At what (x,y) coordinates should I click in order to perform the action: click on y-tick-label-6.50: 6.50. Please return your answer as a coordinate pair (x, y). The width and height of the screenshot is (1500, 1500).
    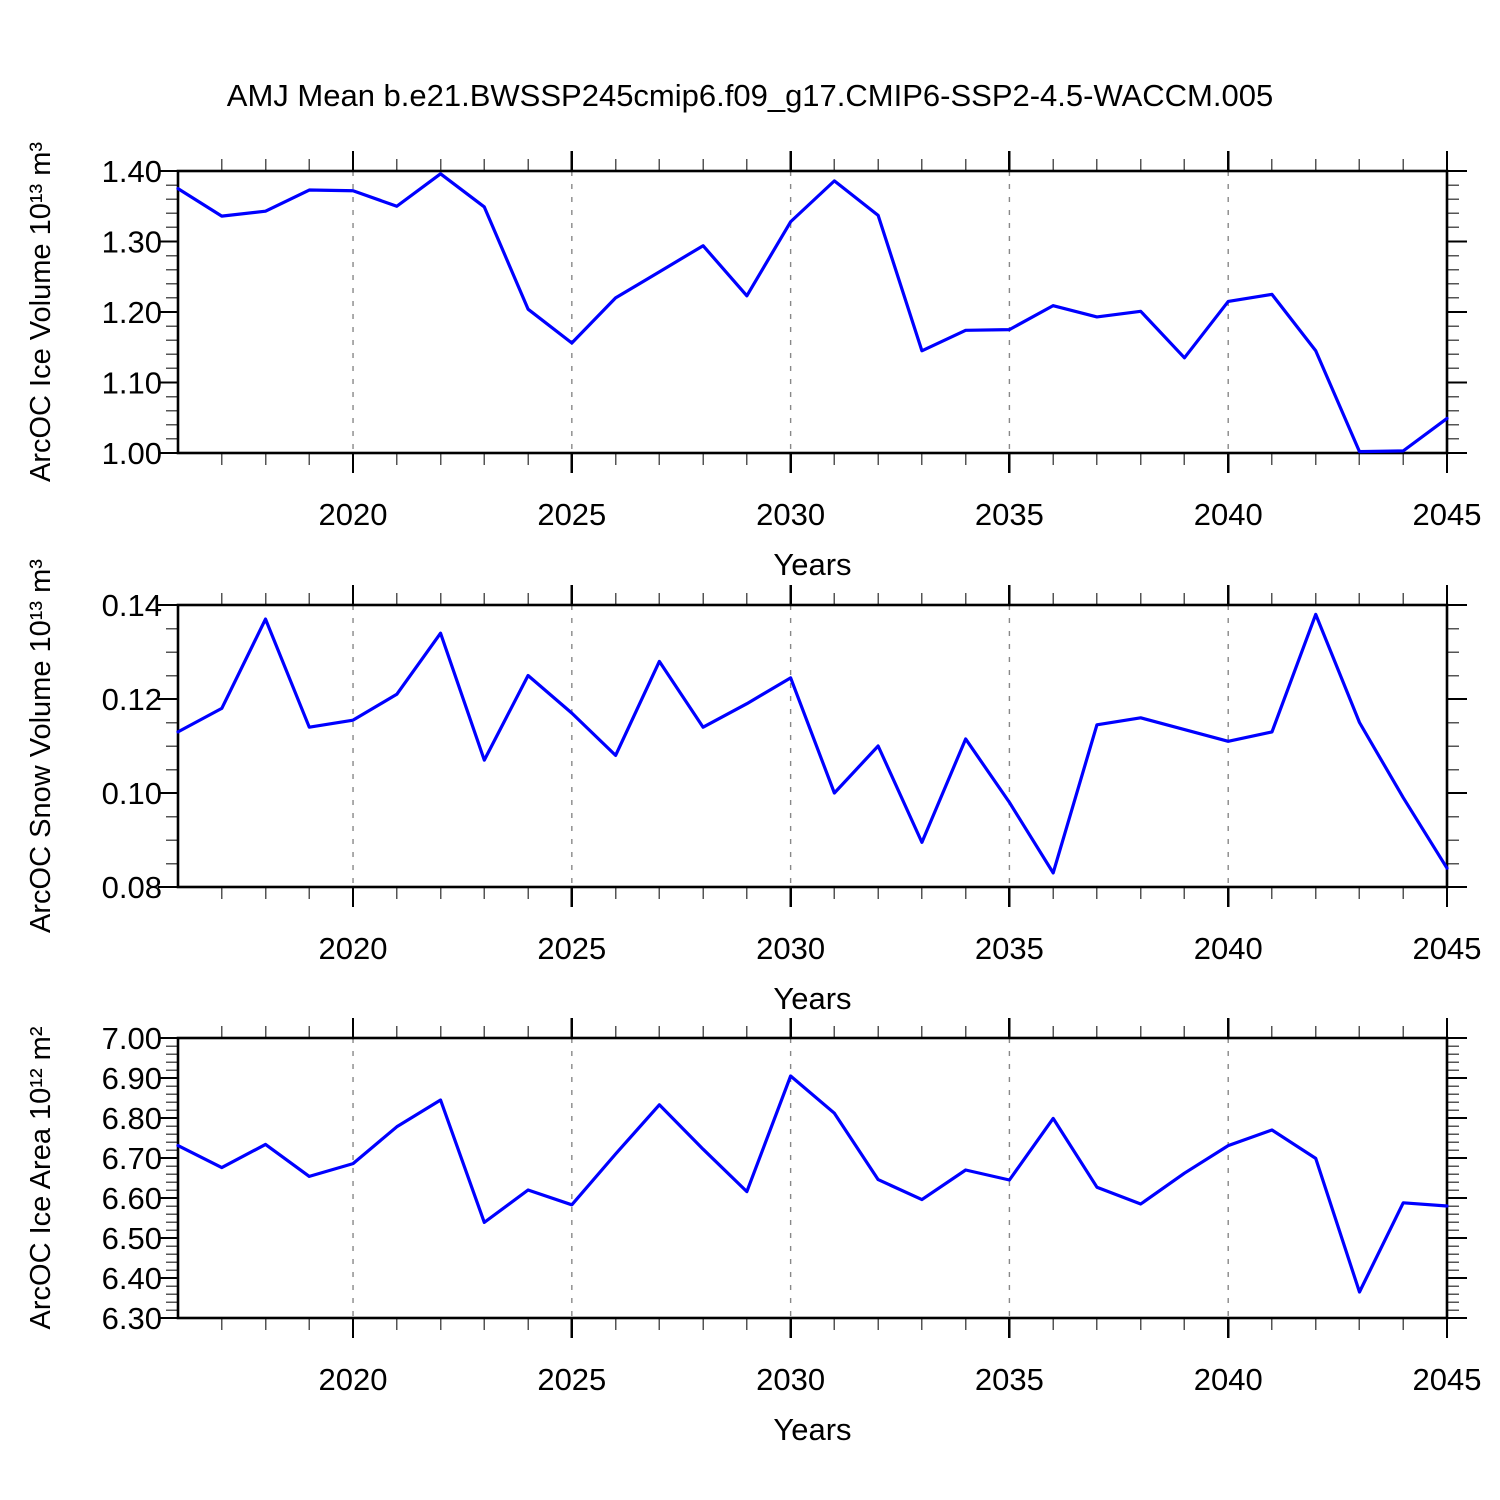
    Looking at the image, I should click on (132, 1238).